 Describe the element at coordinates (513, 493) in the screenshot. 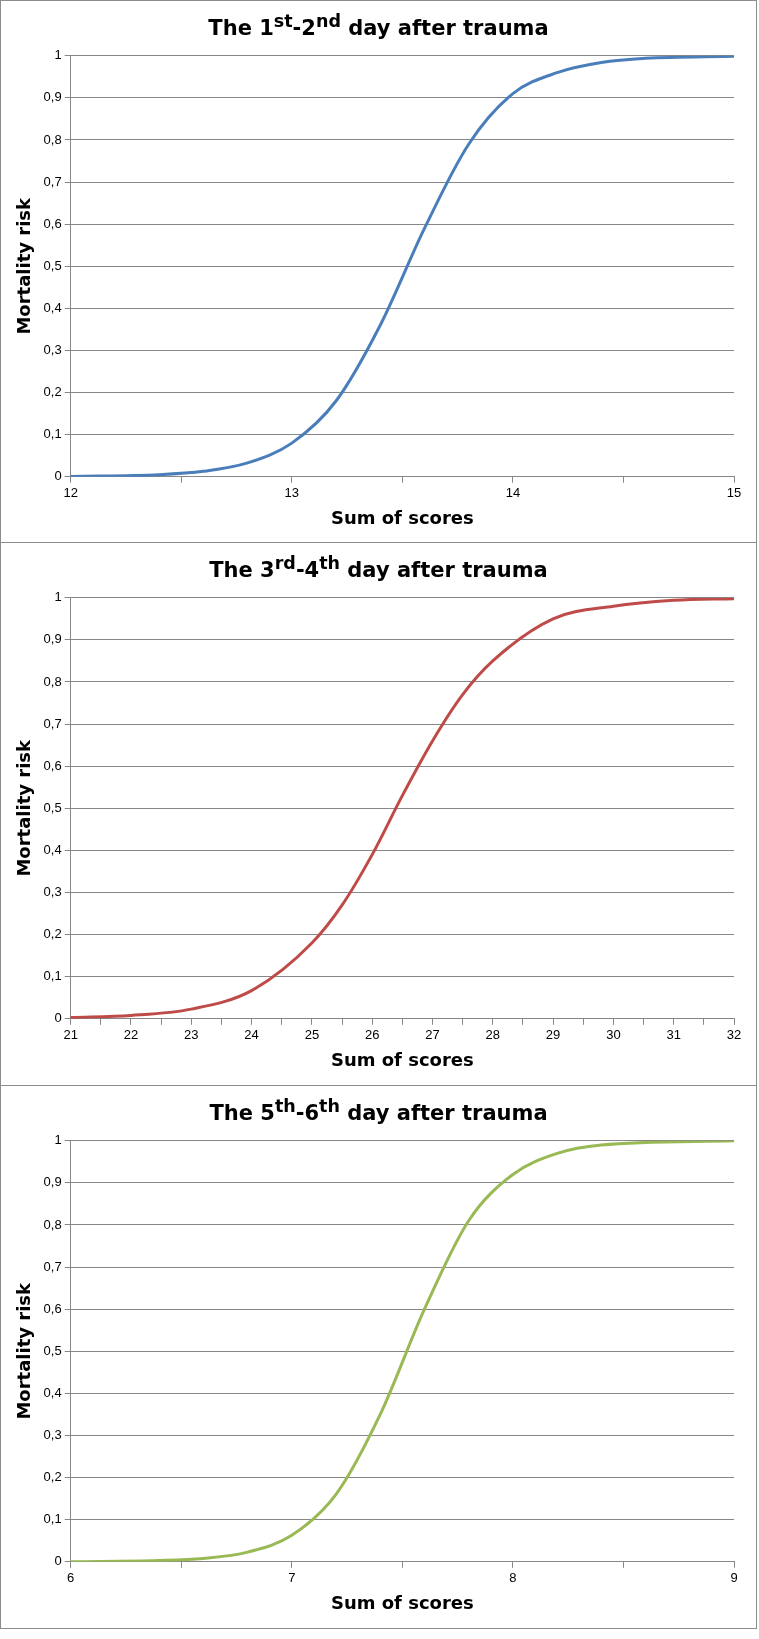

I see `x-tick-label: 14` at that location.